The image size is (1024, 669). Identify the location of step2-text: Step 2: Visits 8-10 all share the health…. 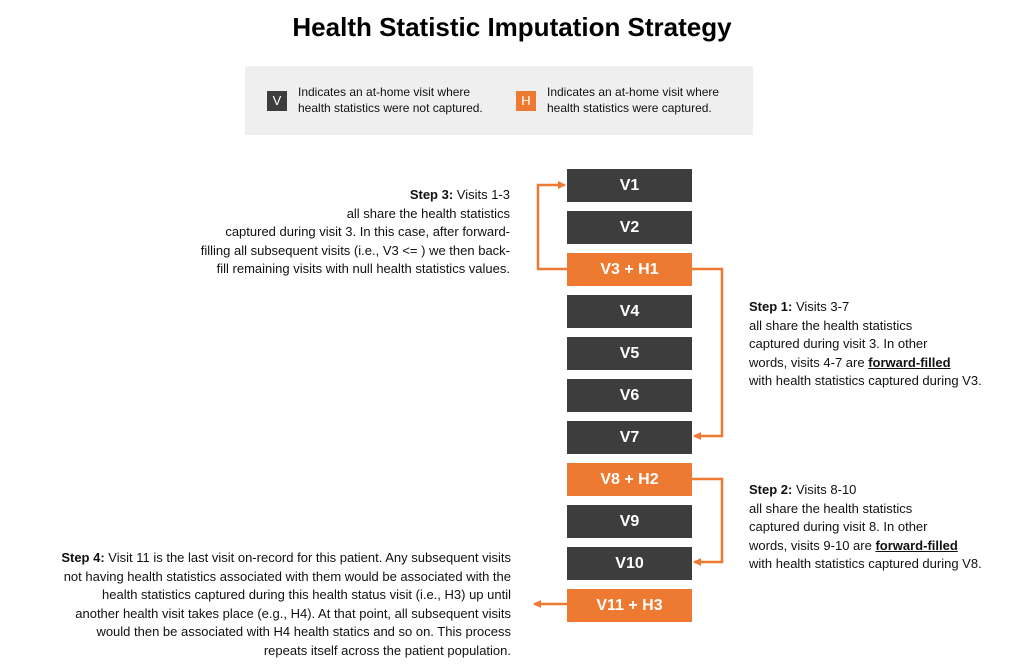
(865, 526).